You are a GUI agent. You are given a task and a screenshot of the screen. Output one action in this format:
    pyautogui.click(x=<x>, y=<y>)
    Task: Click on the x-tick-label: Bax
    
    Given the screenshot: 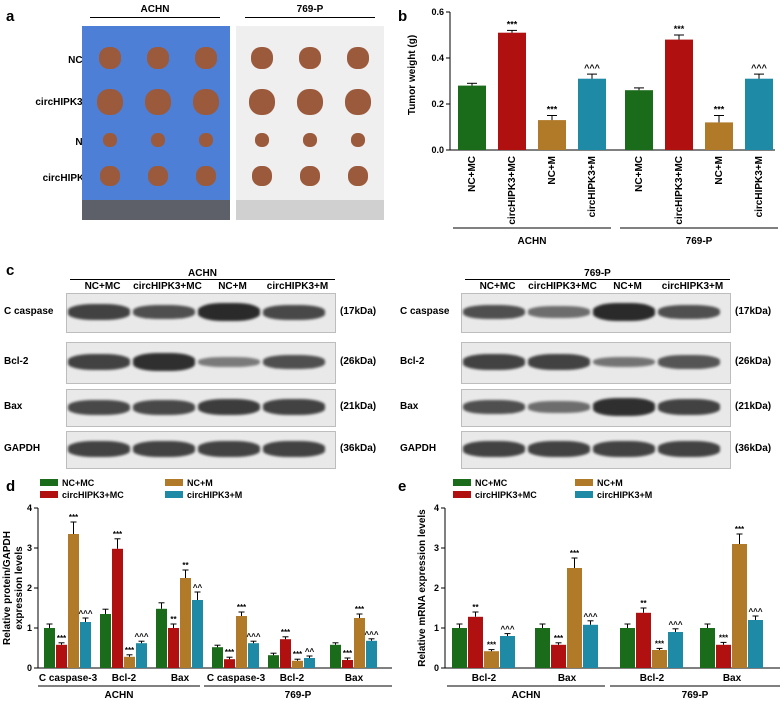 What is the action you would take?
    pyautogui.click(x=180, y=678)
    